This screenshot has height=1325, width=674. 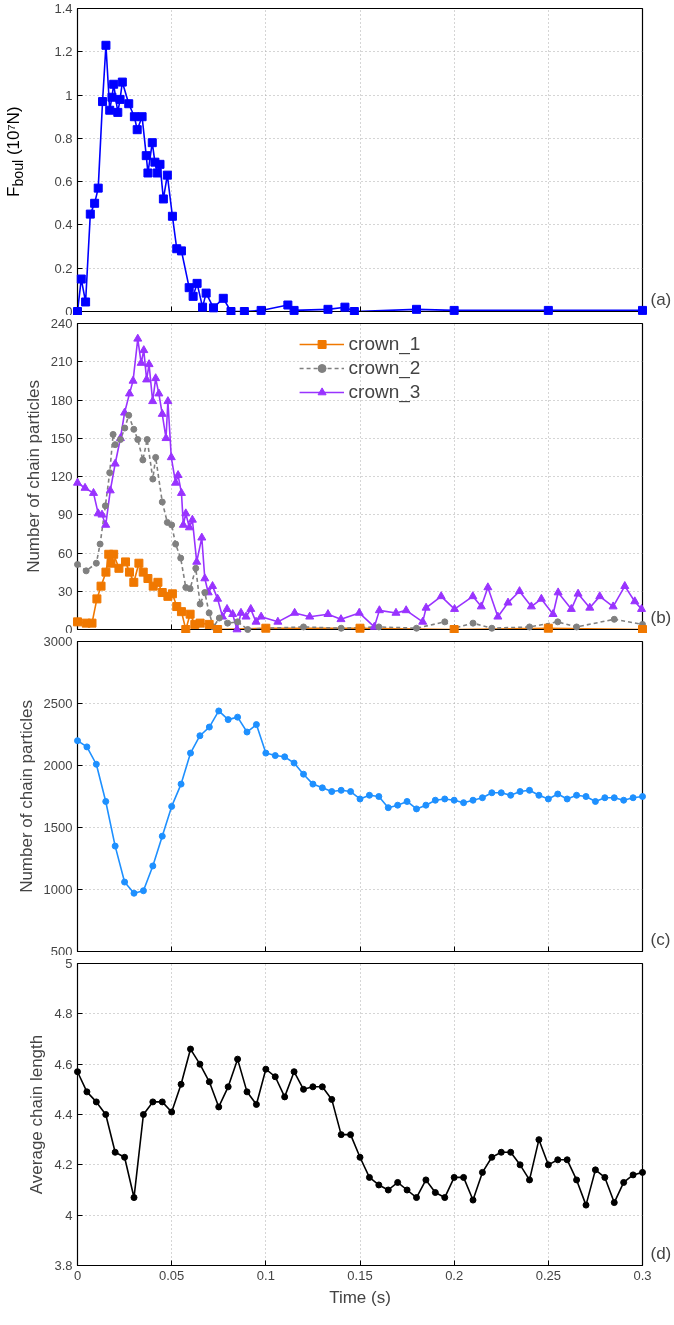 I want to click on y-tick-label: 4, so click(x=69, y=1215).